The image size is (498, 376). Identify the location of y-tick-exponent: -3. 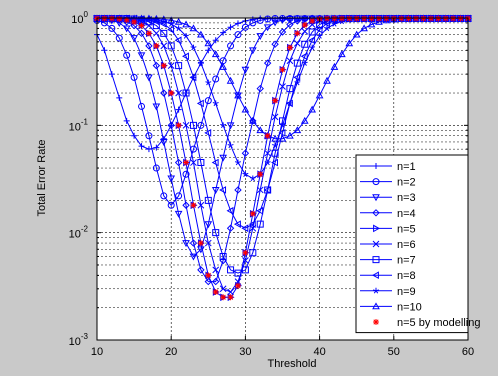
(85, 336).